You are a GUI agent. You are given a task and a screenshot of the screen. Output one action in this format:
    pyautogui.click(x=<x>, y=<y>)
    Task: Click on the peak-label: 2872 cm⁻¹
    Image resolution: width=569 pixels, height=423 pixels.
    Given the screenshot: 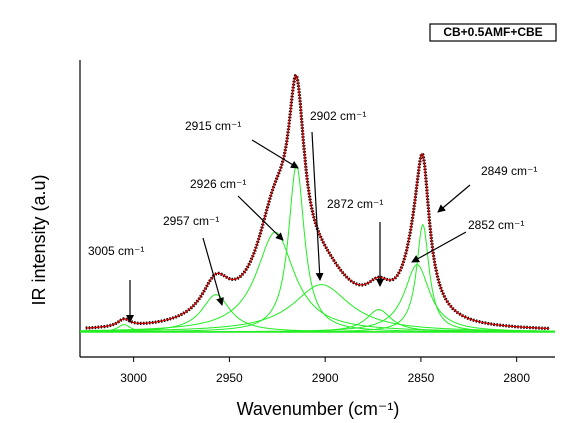 What is the action you would take?
    pyautogui.click(x=355, y=204)
    